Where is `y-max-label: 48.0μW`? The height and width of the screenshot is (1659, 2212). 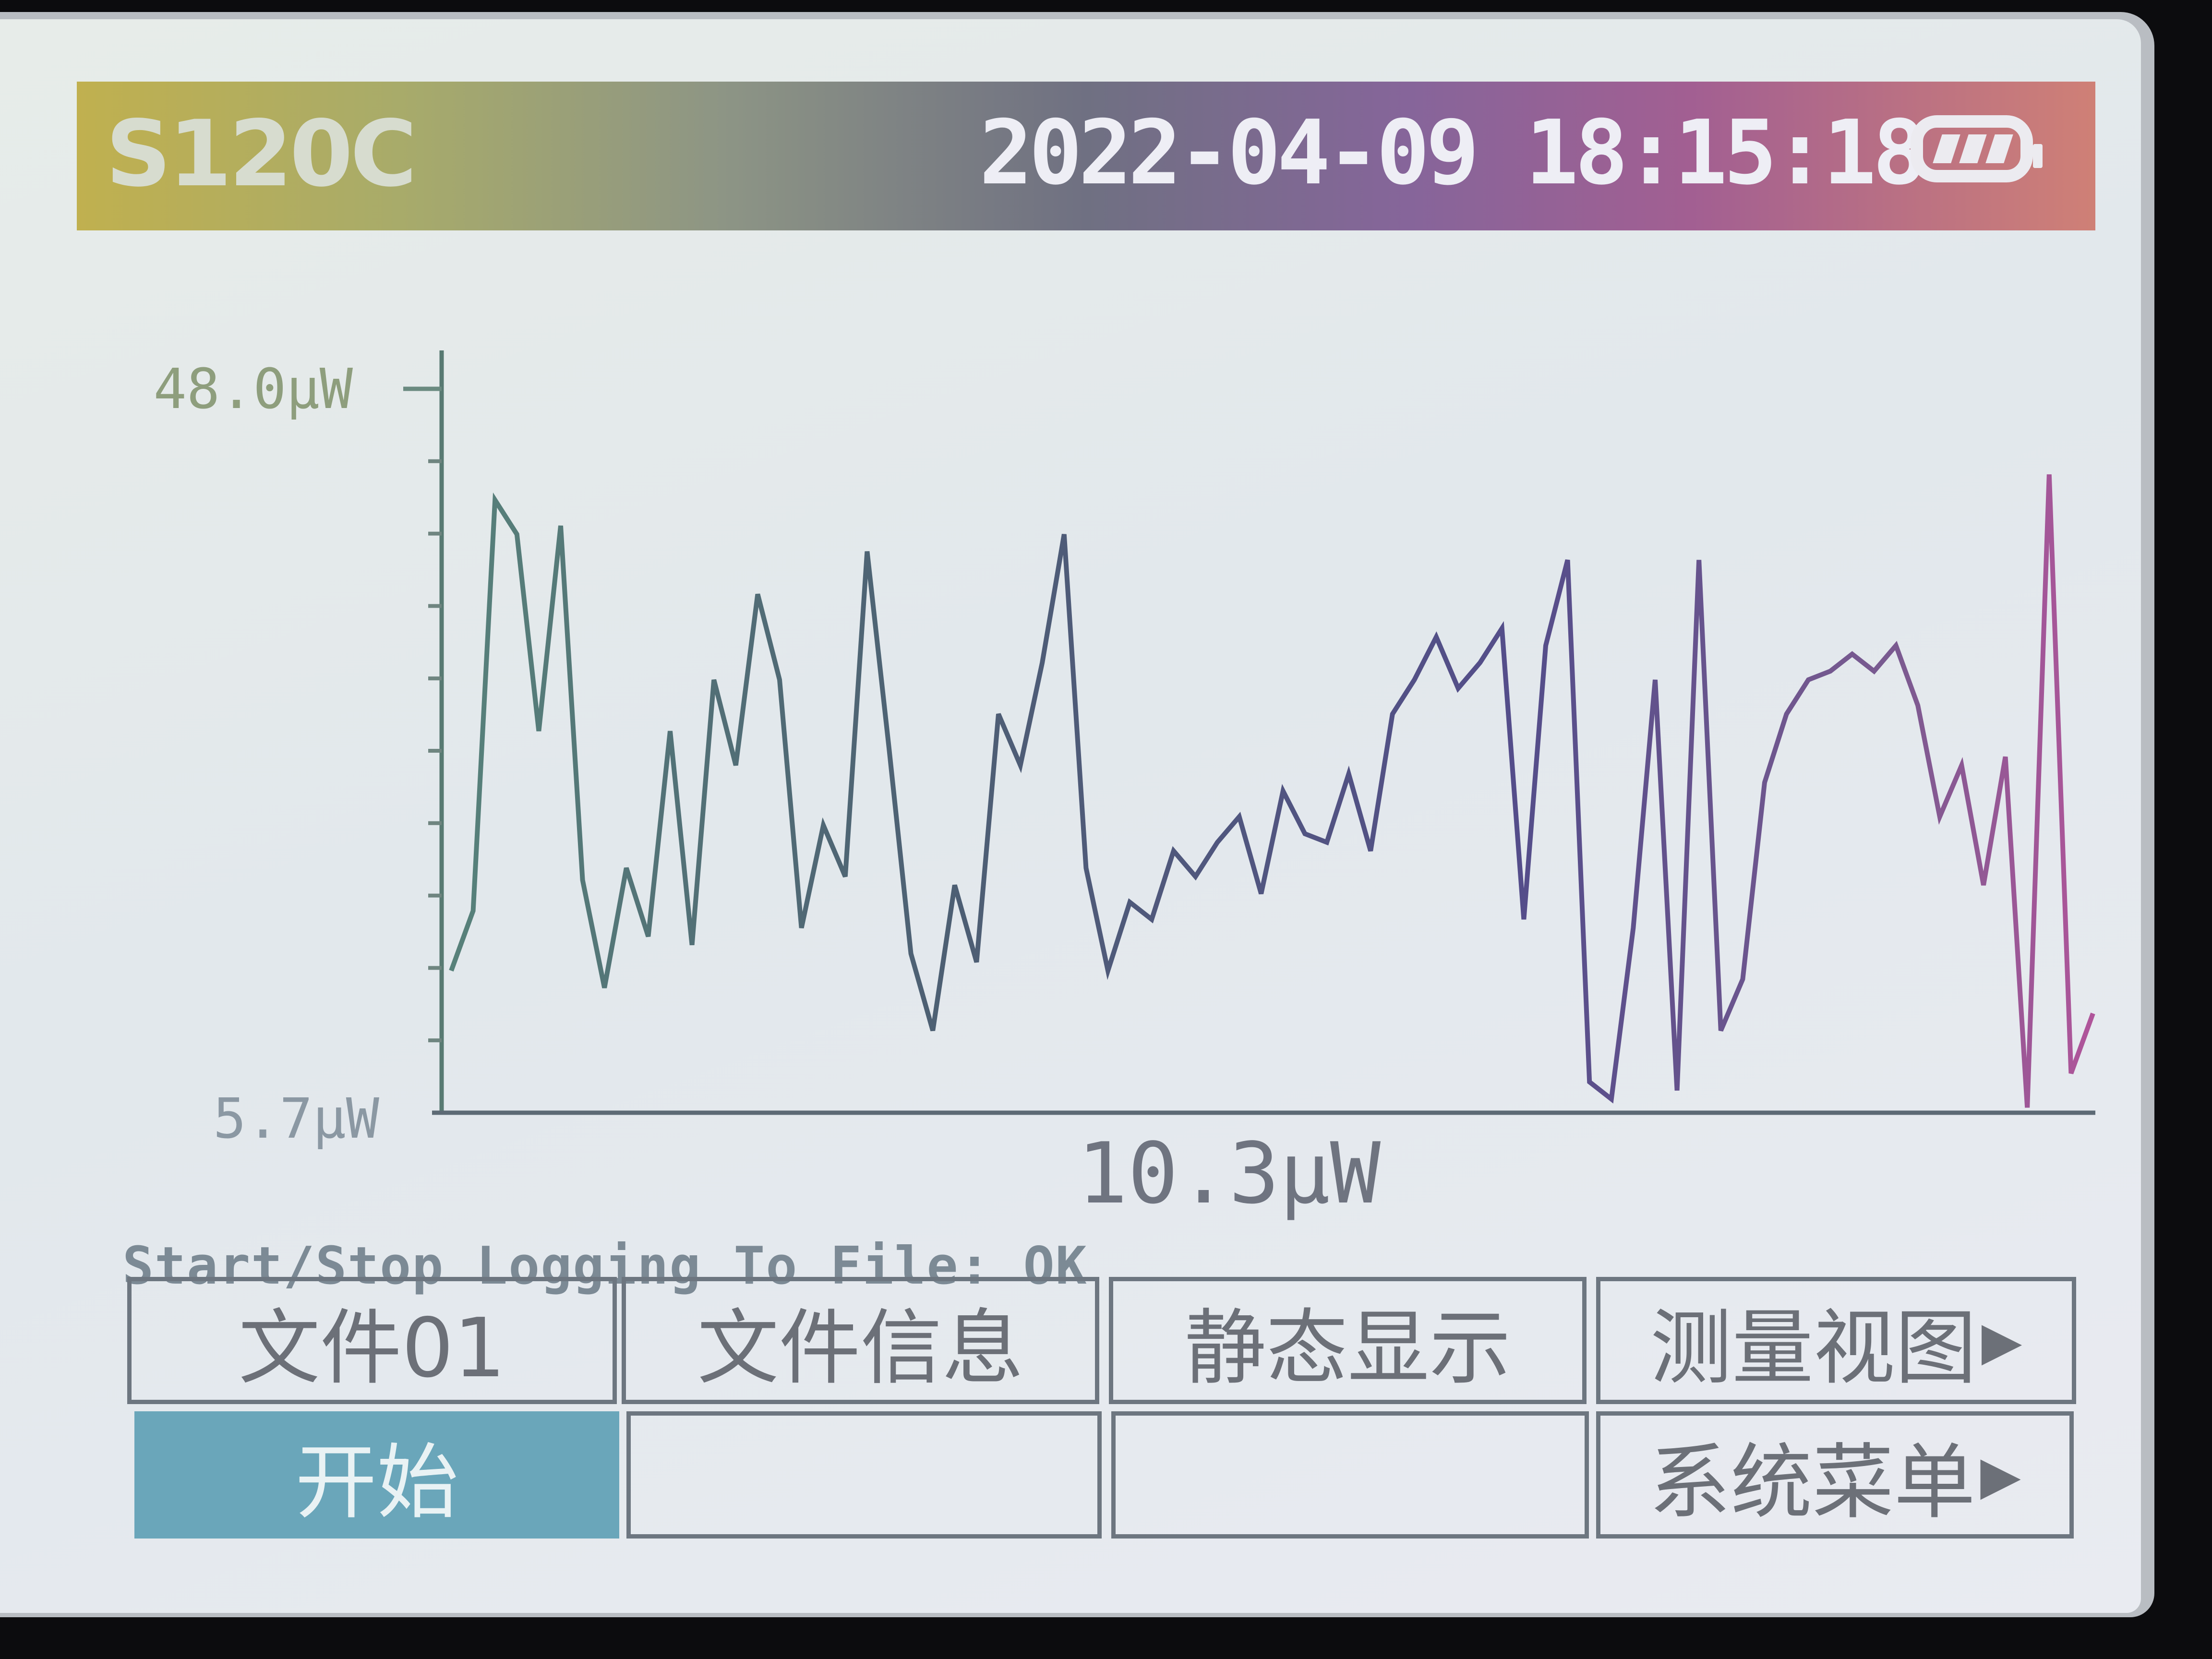
y-max-label: 48.0μW is located at coordinates (254, 389).